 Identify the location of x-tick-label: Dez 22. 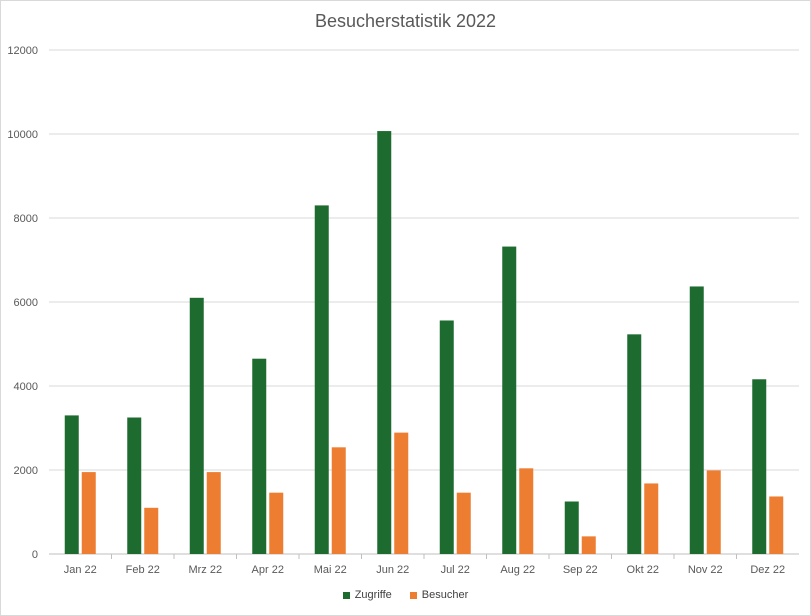
(767, 570).